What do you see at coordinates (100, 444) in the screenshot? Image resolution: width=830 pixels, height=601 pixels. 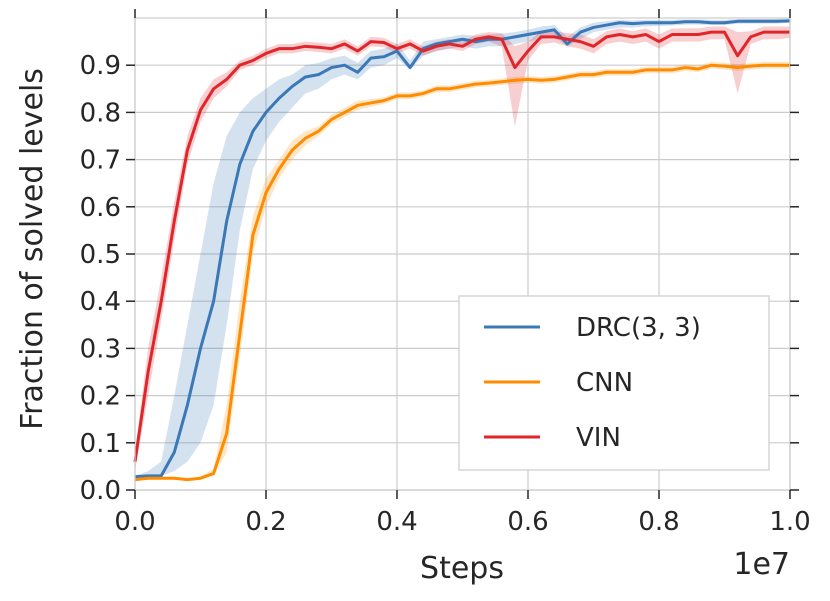 I see `y-tick-label: 0.1` at bounding box center [100, 444].